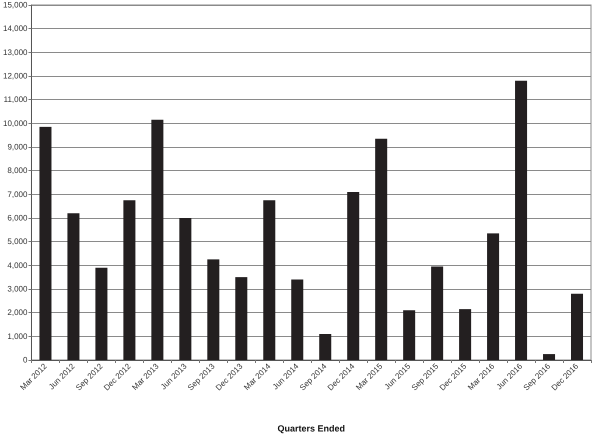 This screenshot has width=592, height=438. I want to click on y-tick-label: 13,000, so click(15, 52).